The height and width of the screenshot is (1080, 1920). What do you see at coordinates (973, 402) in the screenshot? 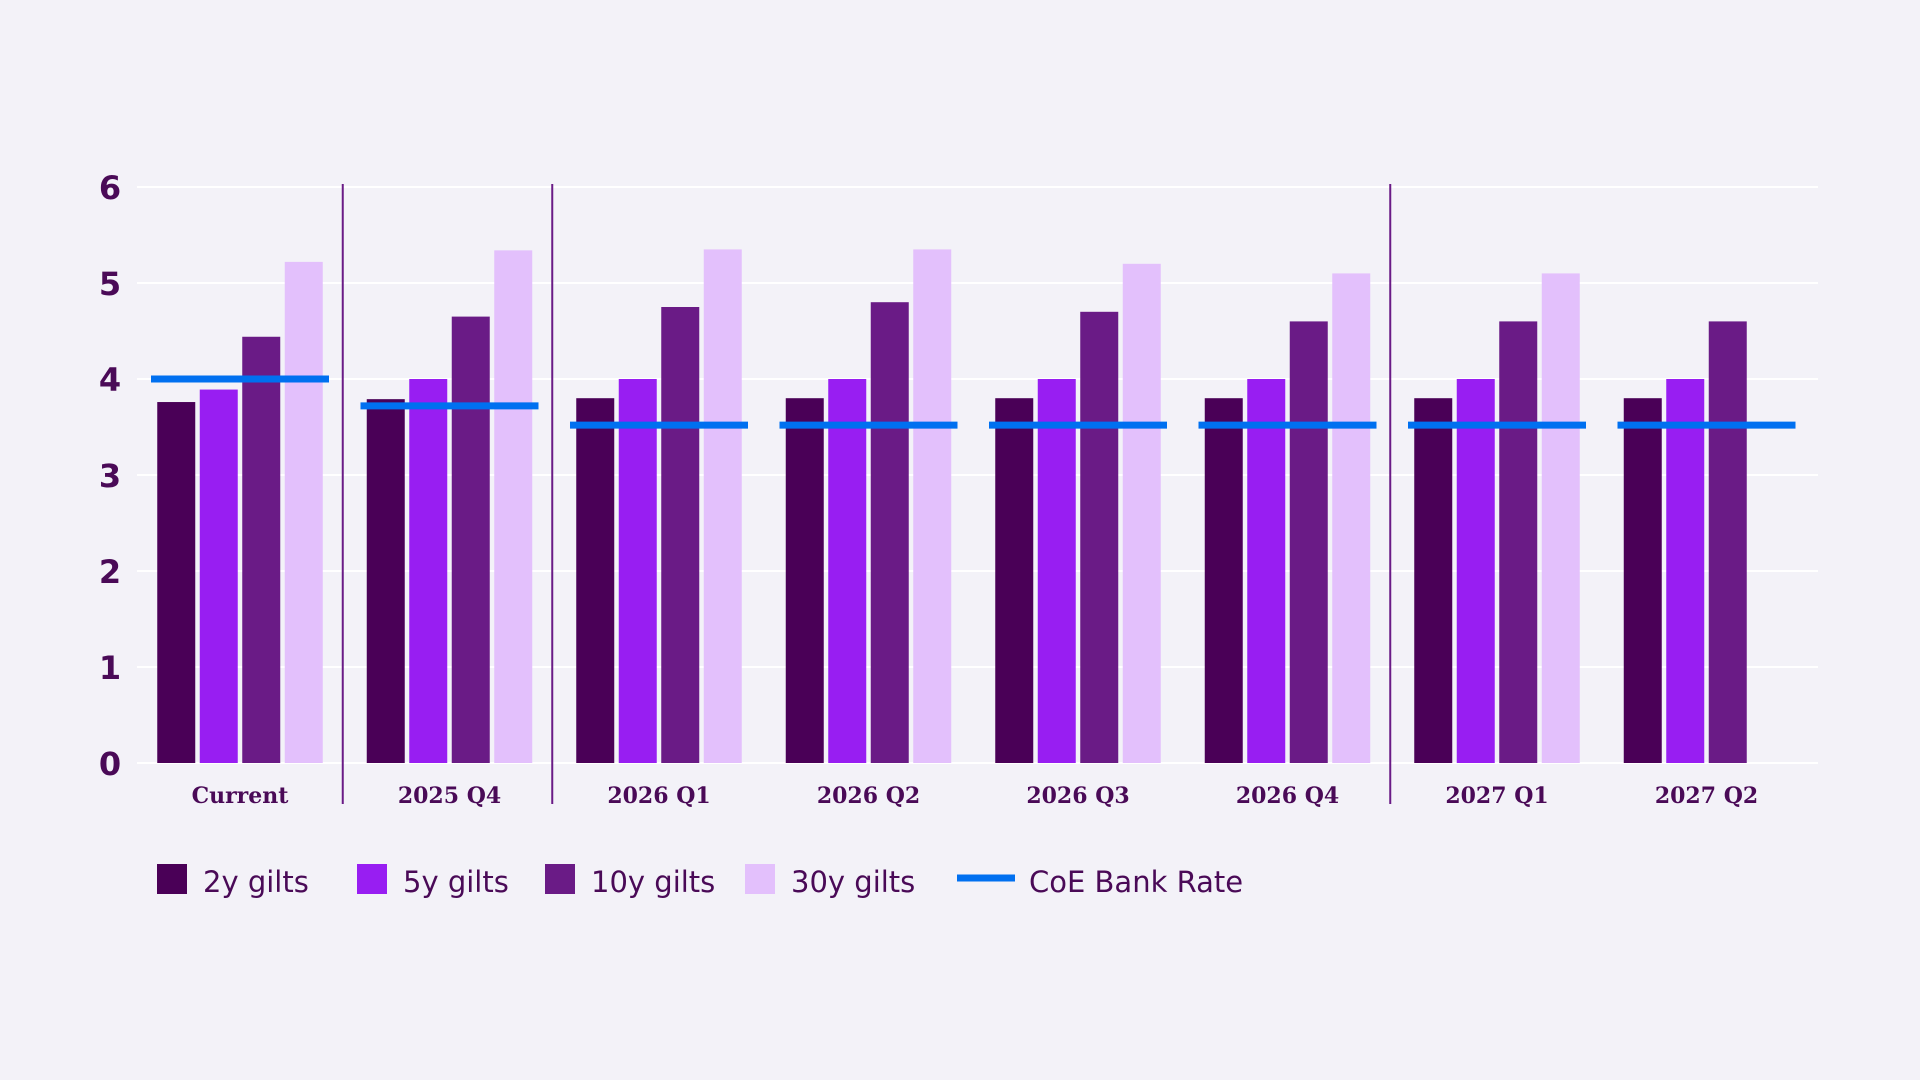
I see `bank-rate-lines` at bounding box center [973, 402].